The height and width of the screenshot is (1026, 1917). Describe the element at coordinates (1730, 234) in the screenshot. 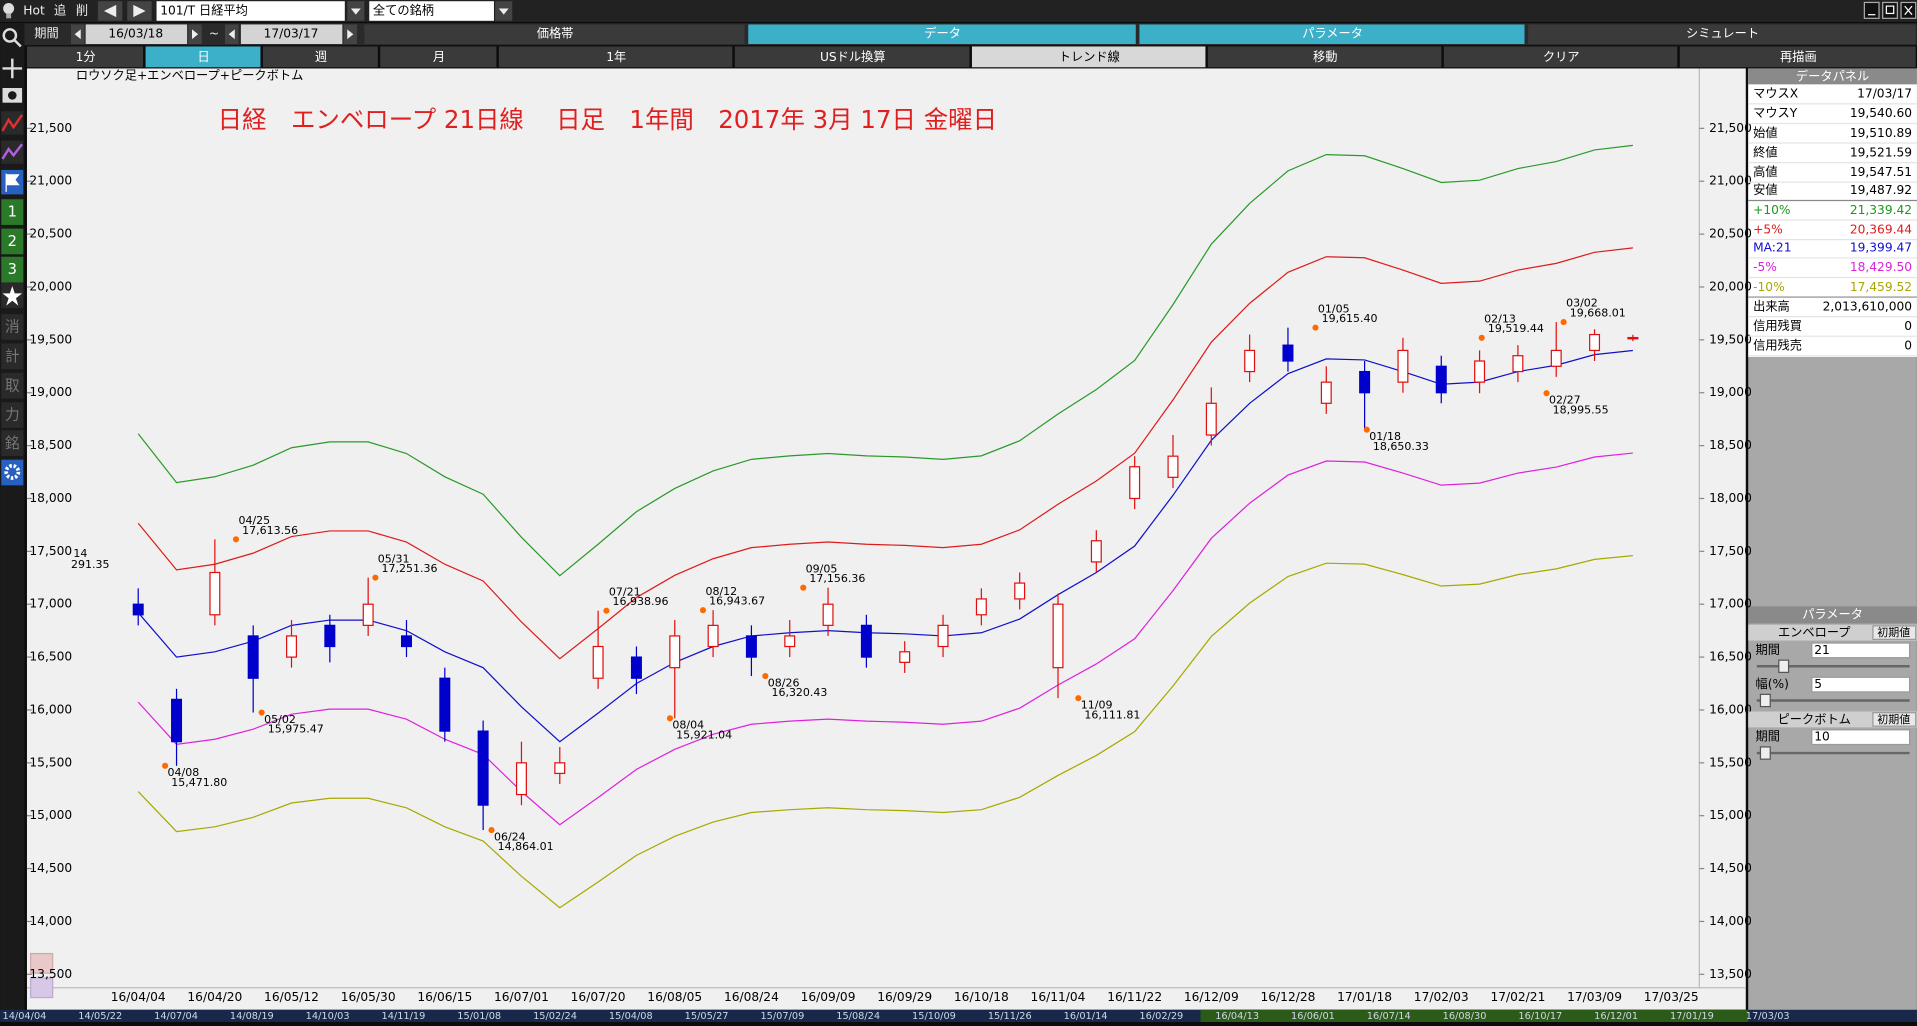

I see `y-tick-label: 20,500` at that location.